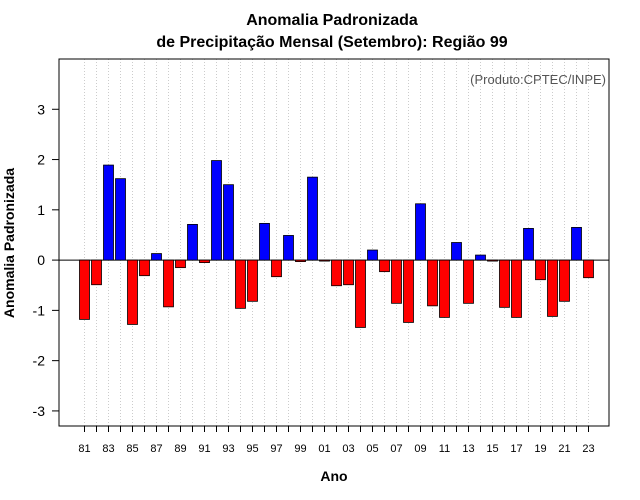 The image size is (640, 500). I want to click on x-tick-label: 11, so click(444, 449).